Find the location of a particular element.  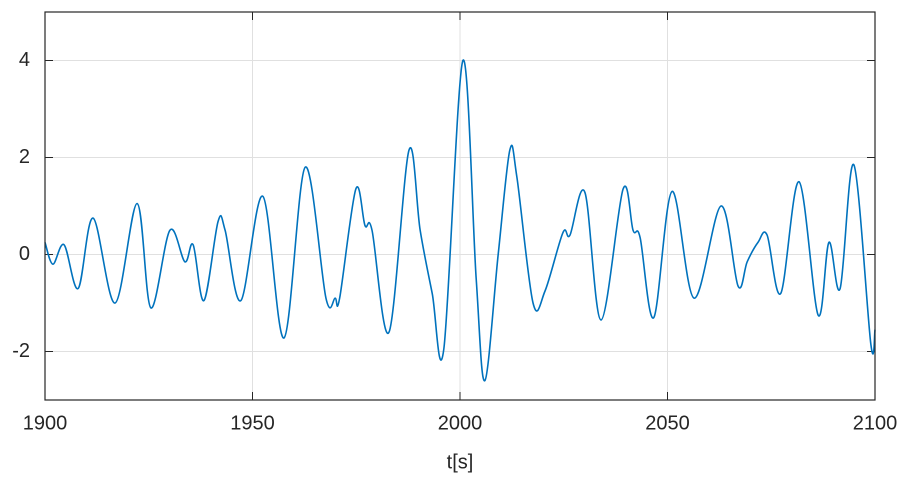

y-tick-label: 4 is located at coordinates (24, 60).